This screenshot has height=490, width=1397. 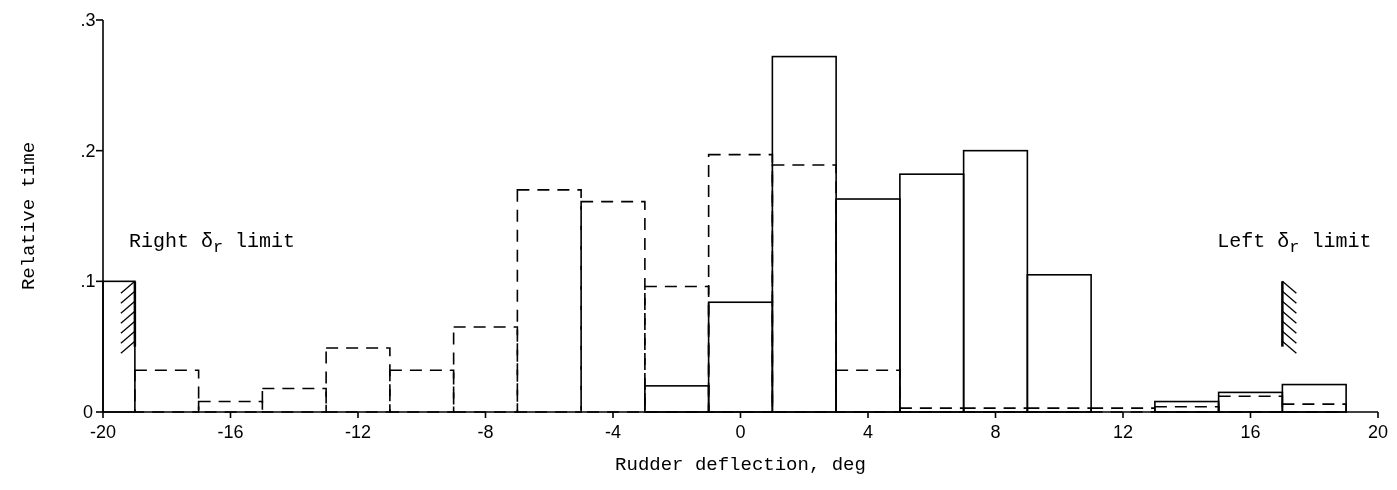 I want to click on y-tick-label: .2, so click(x=88, y=150).